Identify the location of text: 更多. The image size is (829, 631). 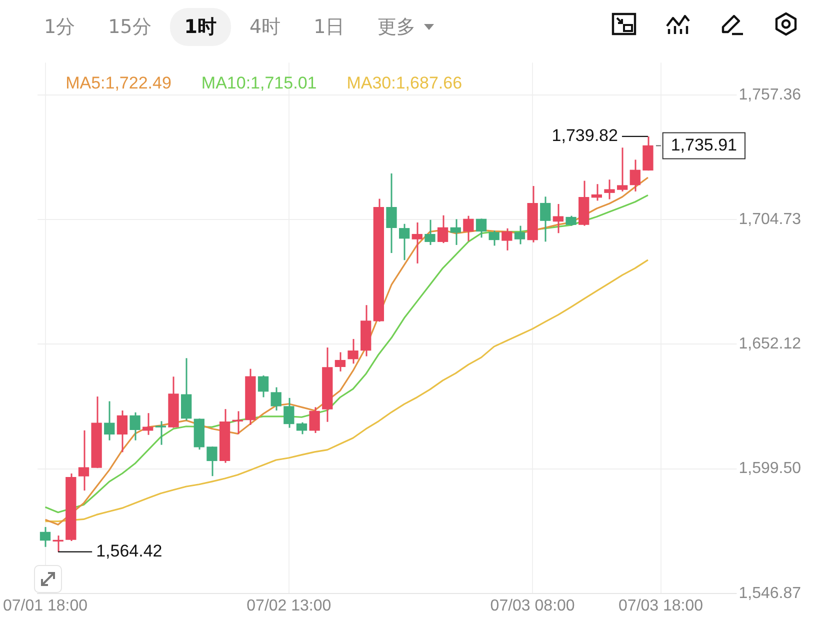
(396, 27).